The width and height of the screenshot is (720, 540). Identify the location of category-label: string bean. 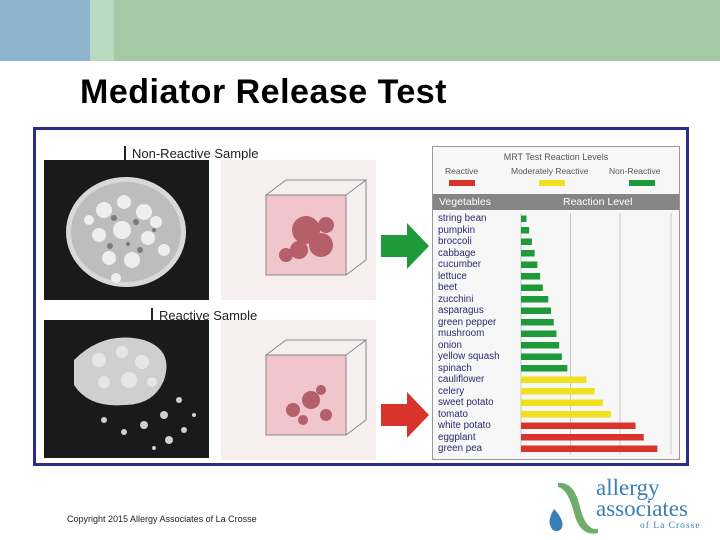
(462, 218).